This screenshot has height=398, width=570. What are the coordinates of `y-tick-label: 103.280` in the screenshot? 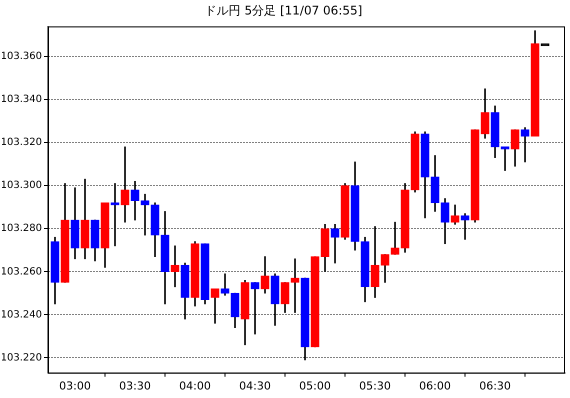 It's located at (21, 228).